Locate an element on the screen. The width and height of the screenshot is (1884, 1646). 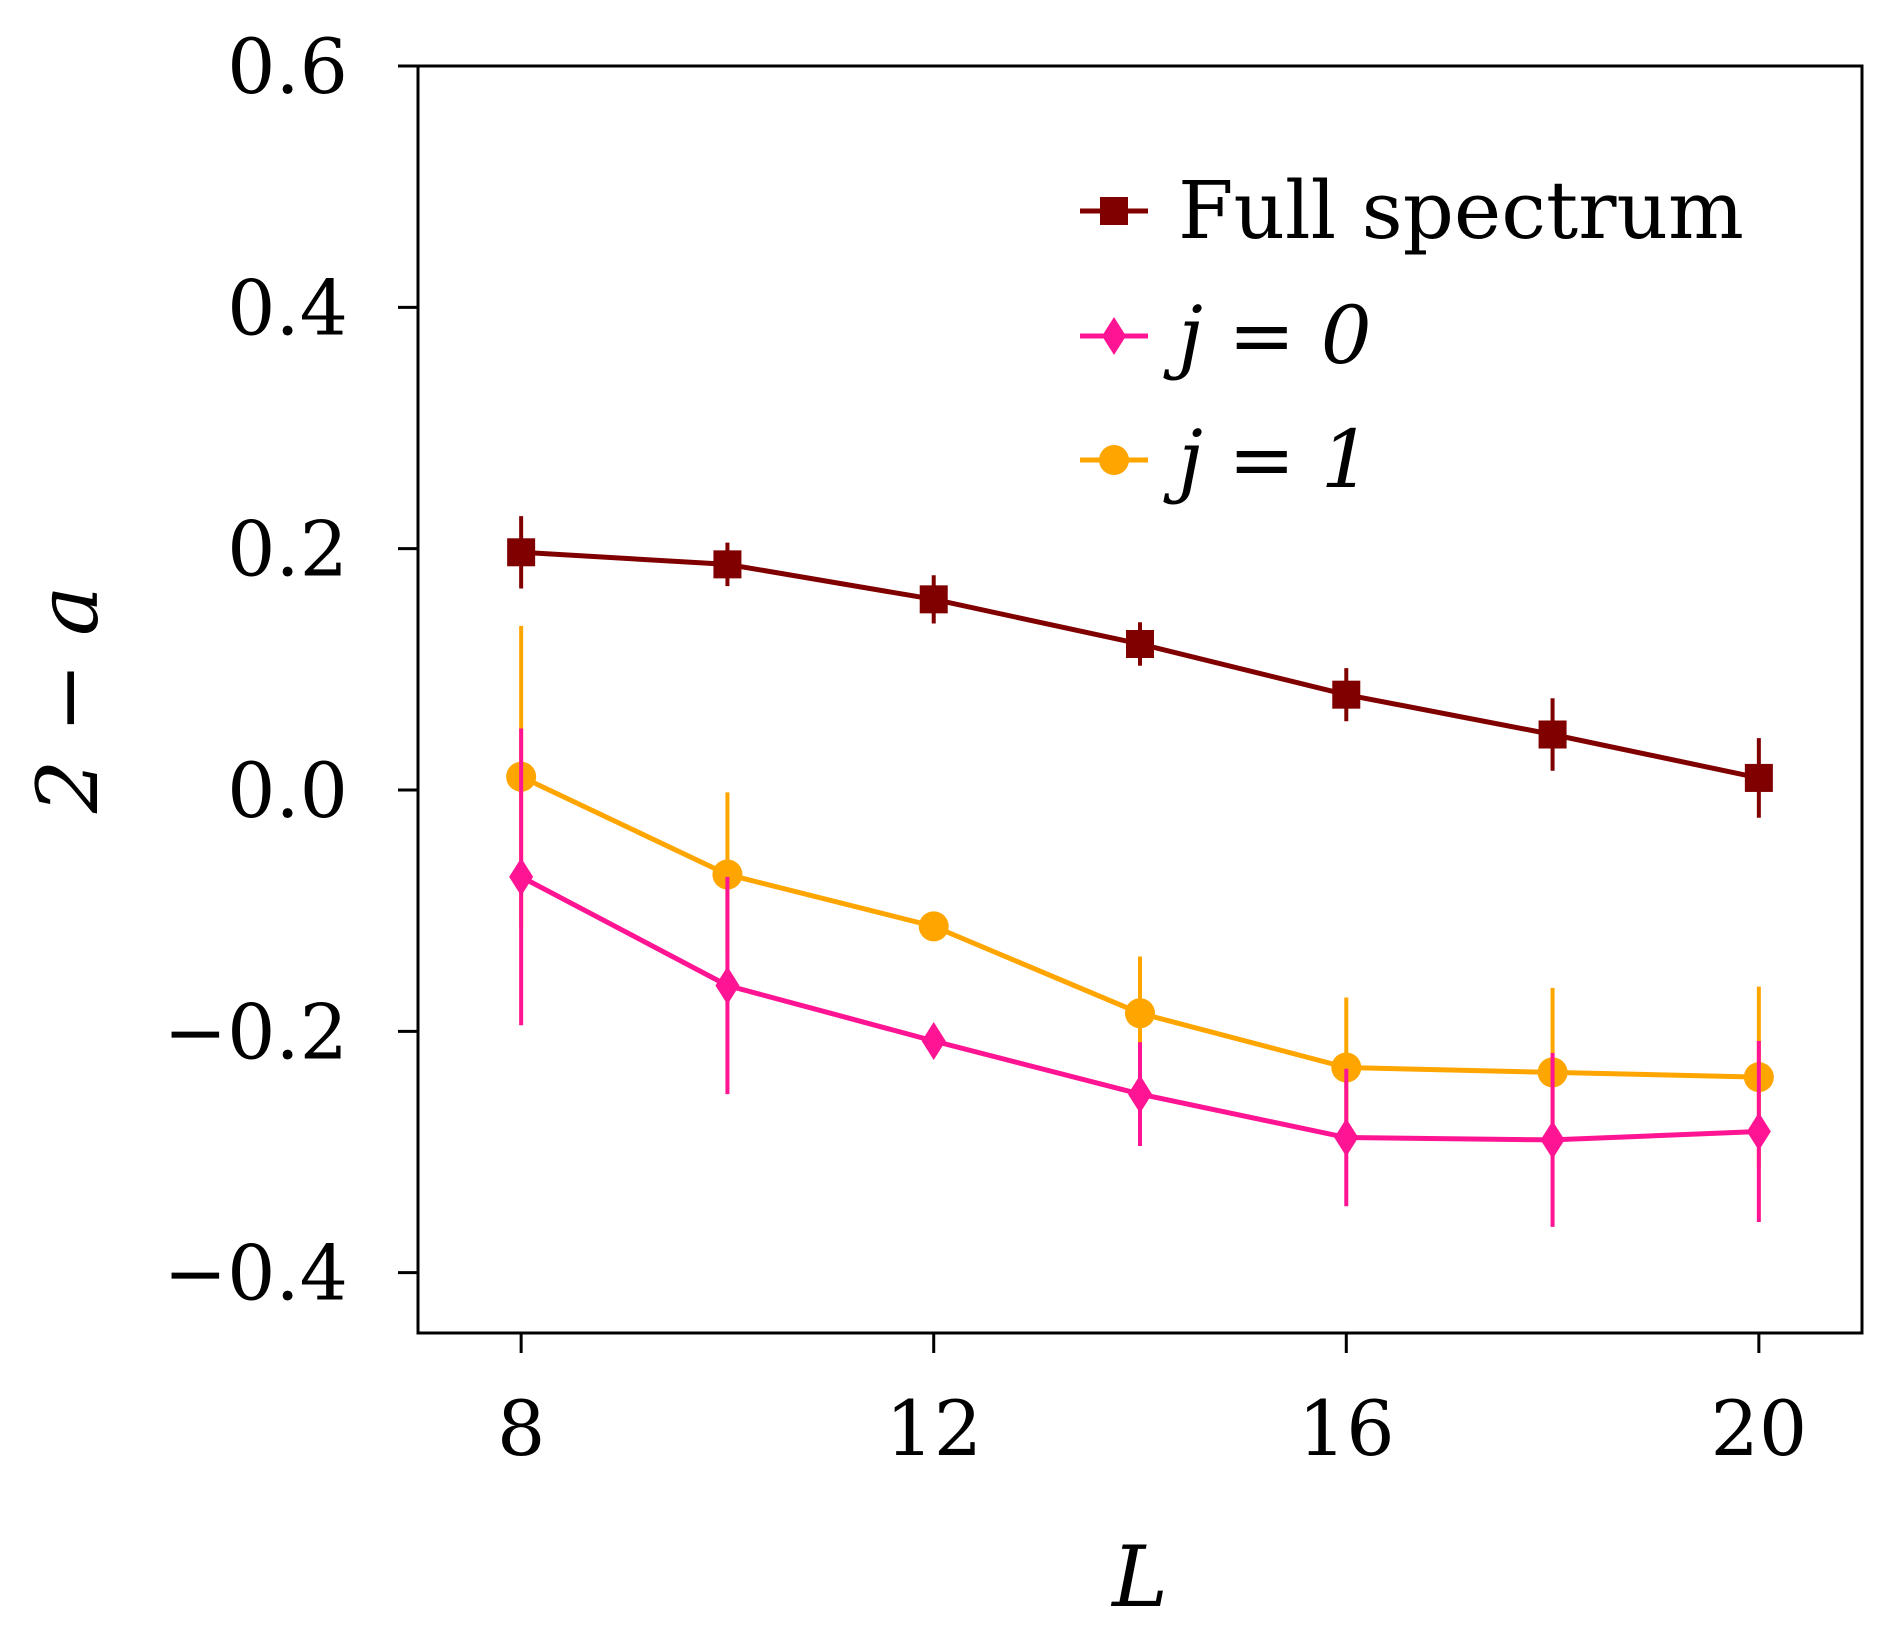
x-axis-label: L is located at coordinates (1139, 1577).